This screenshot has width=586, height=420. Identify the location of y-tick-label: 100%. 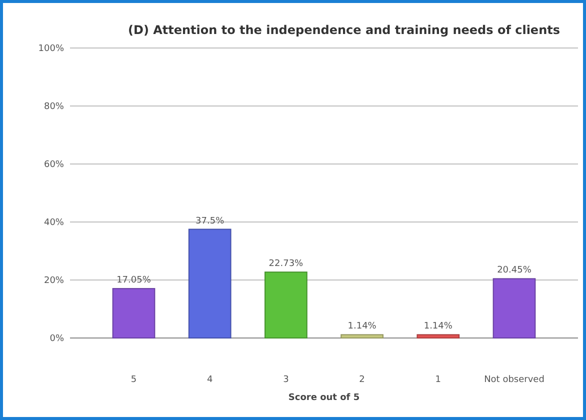
(51, 49).